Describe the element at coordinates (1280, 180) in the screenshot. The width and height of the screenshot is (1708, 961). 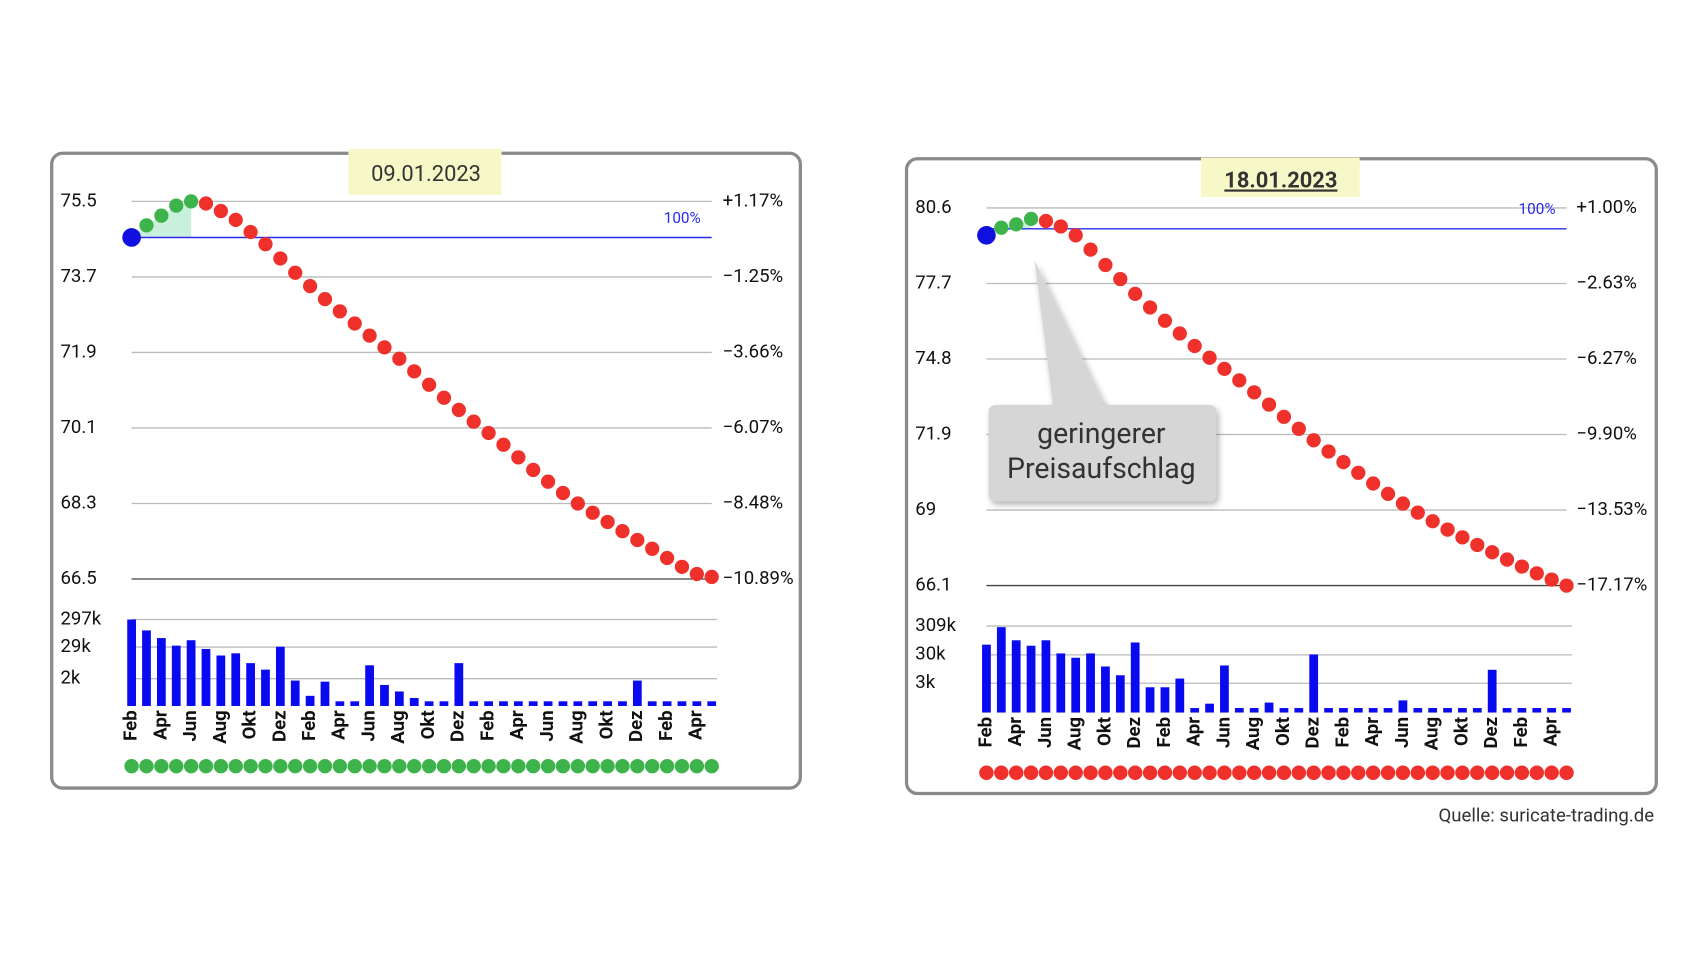
I see `chart-title: 18.01.2023` at that location.